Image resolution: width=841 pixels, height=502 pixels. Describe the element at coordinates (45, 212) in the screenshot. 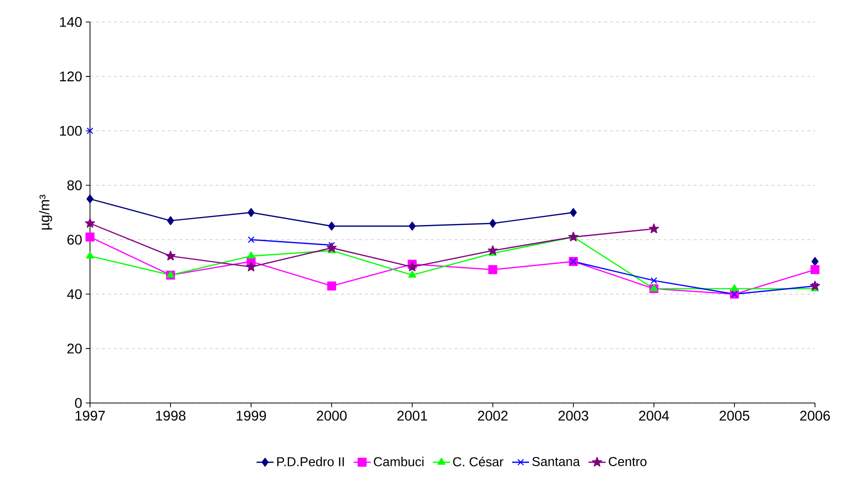

I see `y-axis-title: µg/m³` at that location.